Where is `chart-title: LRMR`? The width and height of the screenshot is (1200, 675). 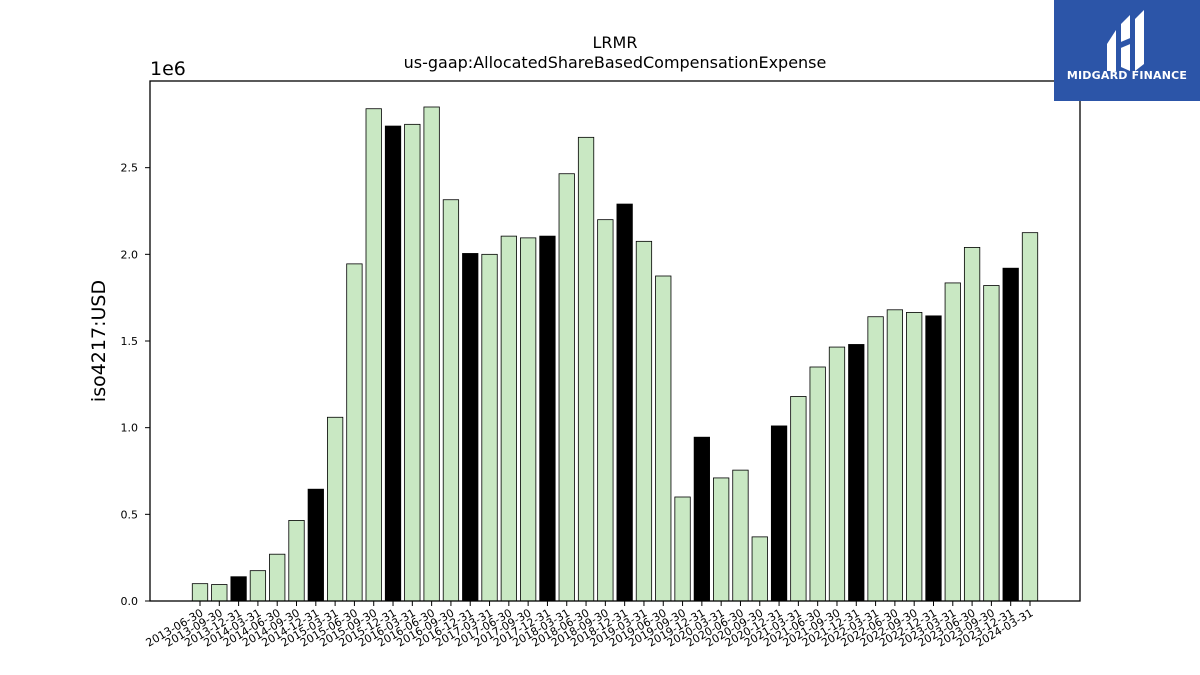
chart-title: LRMR is located at coordinates (615, 42).